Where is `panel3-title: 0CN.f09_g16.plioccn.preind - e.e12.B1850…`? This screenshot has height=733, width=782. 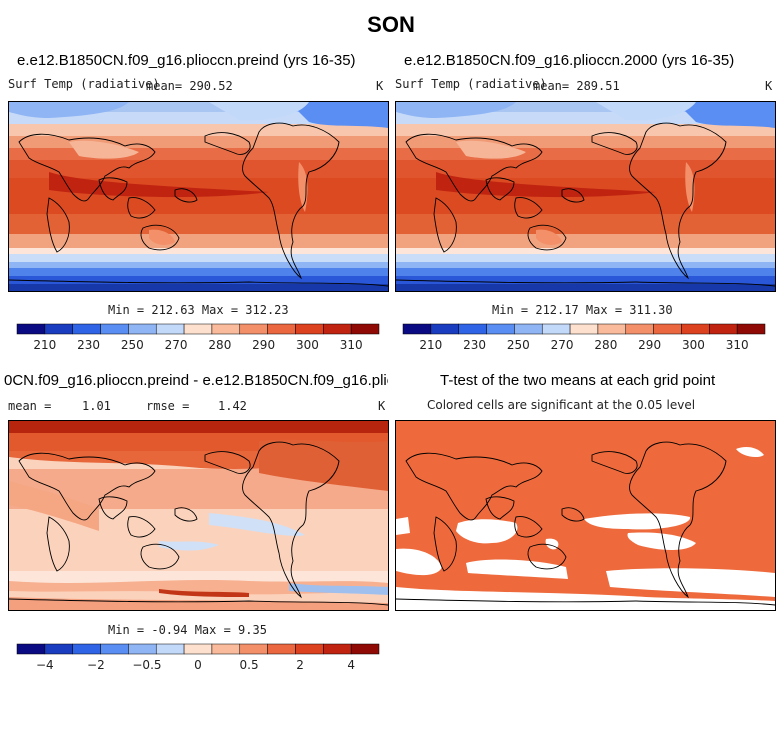 panel3-title: 0CN.f09_g16.plioccn.preind - e.e12.B1850… is located at coordinates (196, 380).